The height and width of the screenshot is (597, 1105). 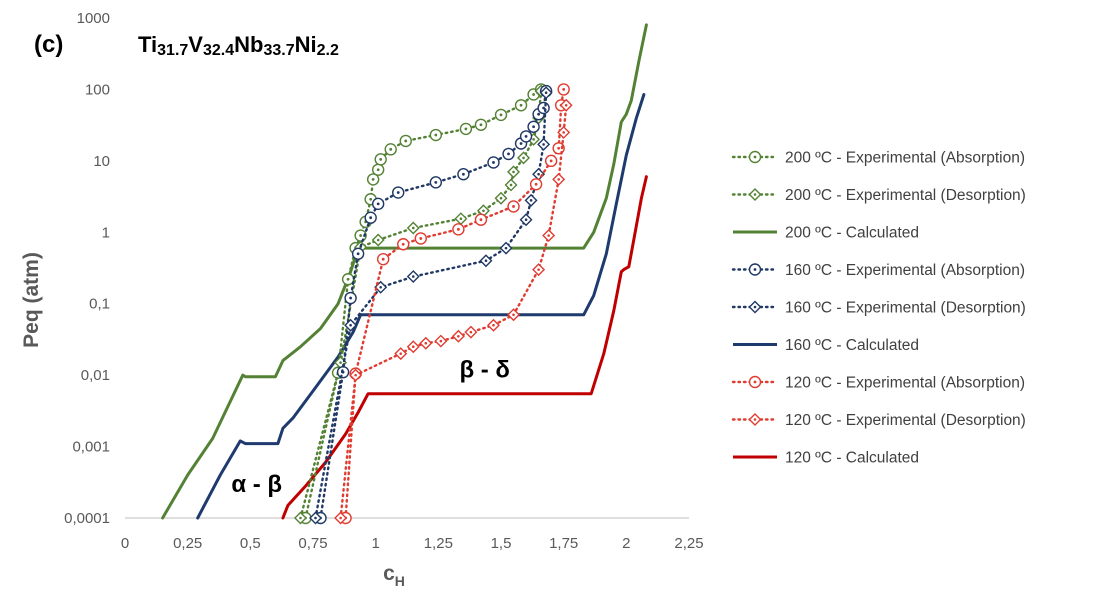 What do you see at coordinates (905, 420) in the screenshot?
I see `legend-label: 120 ºC - Experimental (Desorption)` at bounding box center [905, 420].